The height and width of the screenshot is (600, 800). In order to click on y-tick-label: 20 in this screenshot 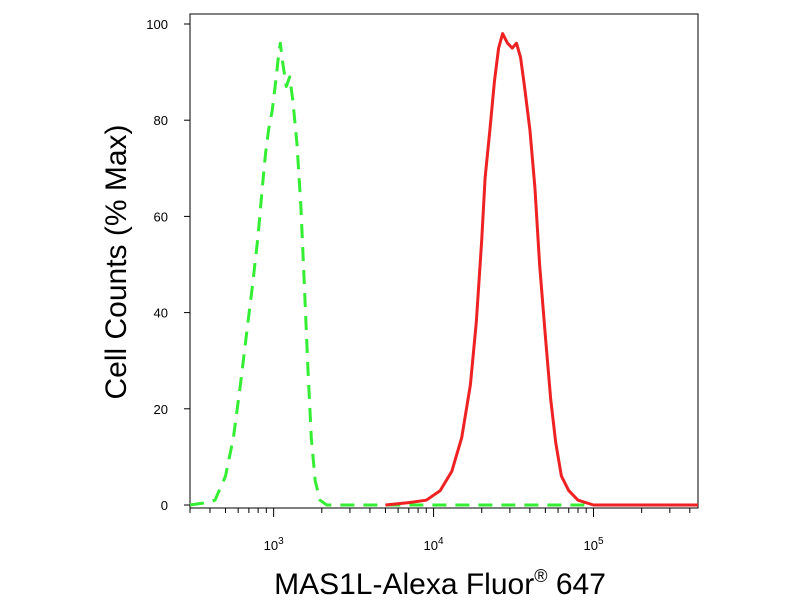, I will do `click(161, 409)`.